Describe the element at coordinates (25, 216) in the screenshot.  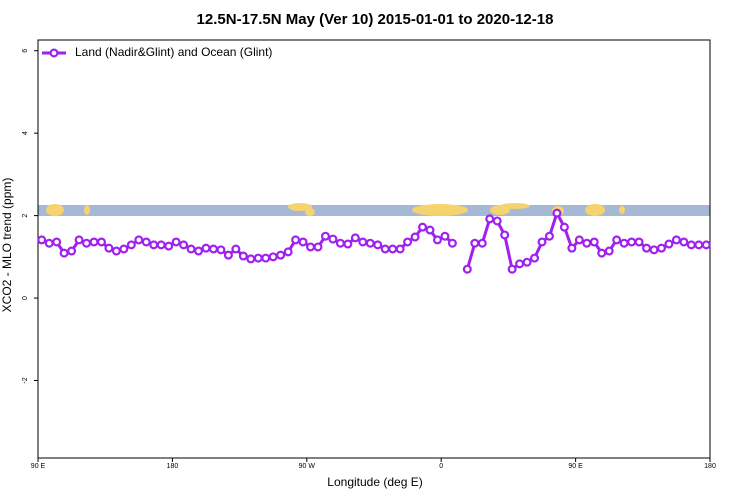
I see `y-tick-label: 2` at that location.